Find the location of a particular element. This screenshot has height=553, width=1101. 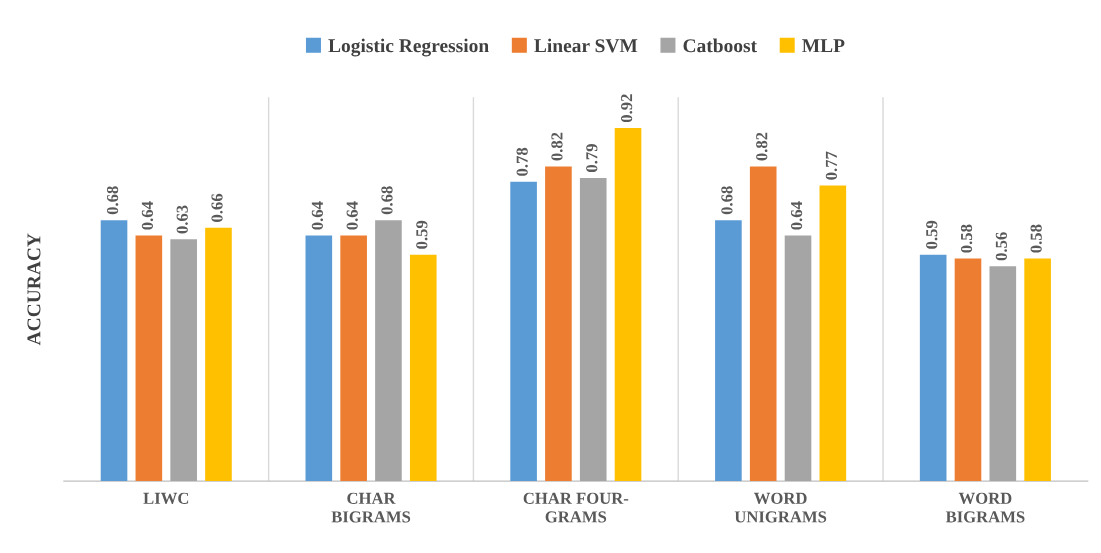

x-tick-label: LIWC is located at coordinates (166, 498).